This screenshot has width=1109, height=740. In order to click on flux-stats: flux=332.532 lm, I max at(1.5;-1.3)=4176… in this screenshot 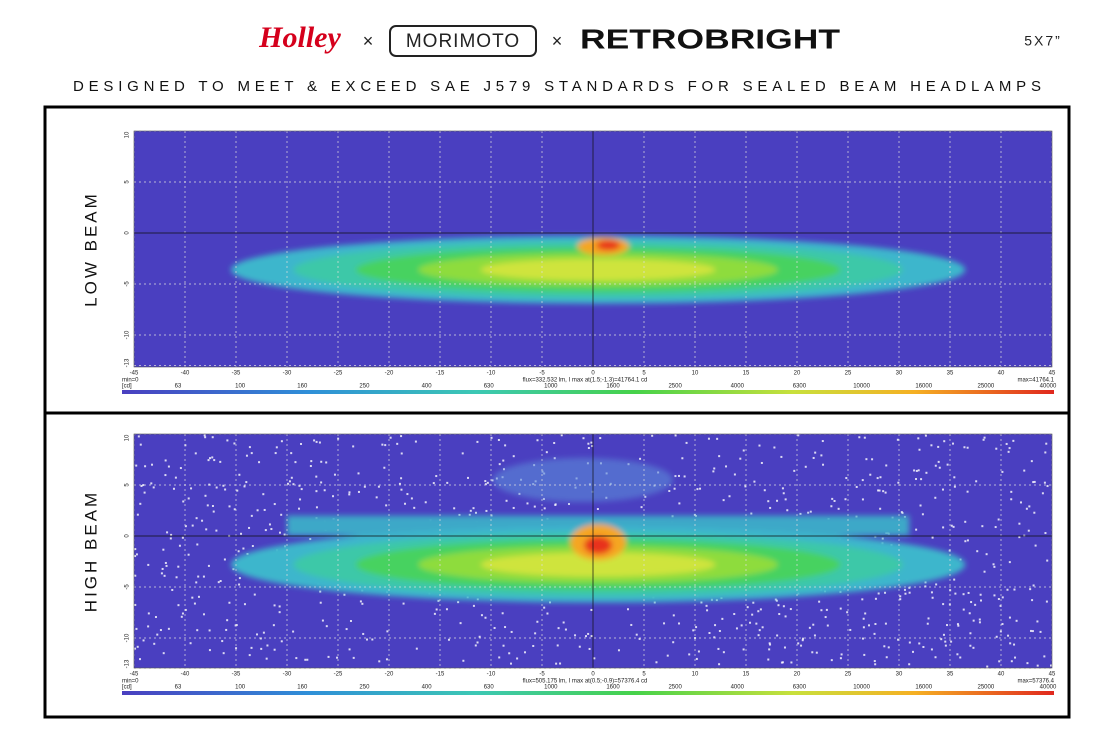, I will do `click(585, 381)`.